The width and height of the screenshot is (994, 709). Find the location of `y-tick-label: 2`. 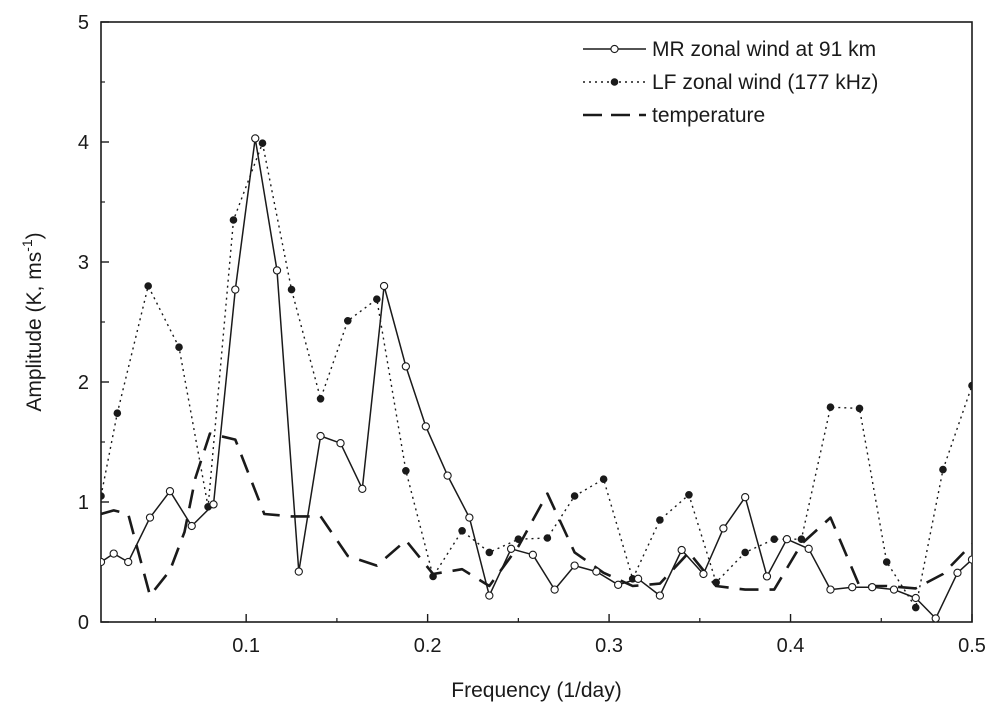

y-tick-label: 2 is located at coordinates (83, 383).